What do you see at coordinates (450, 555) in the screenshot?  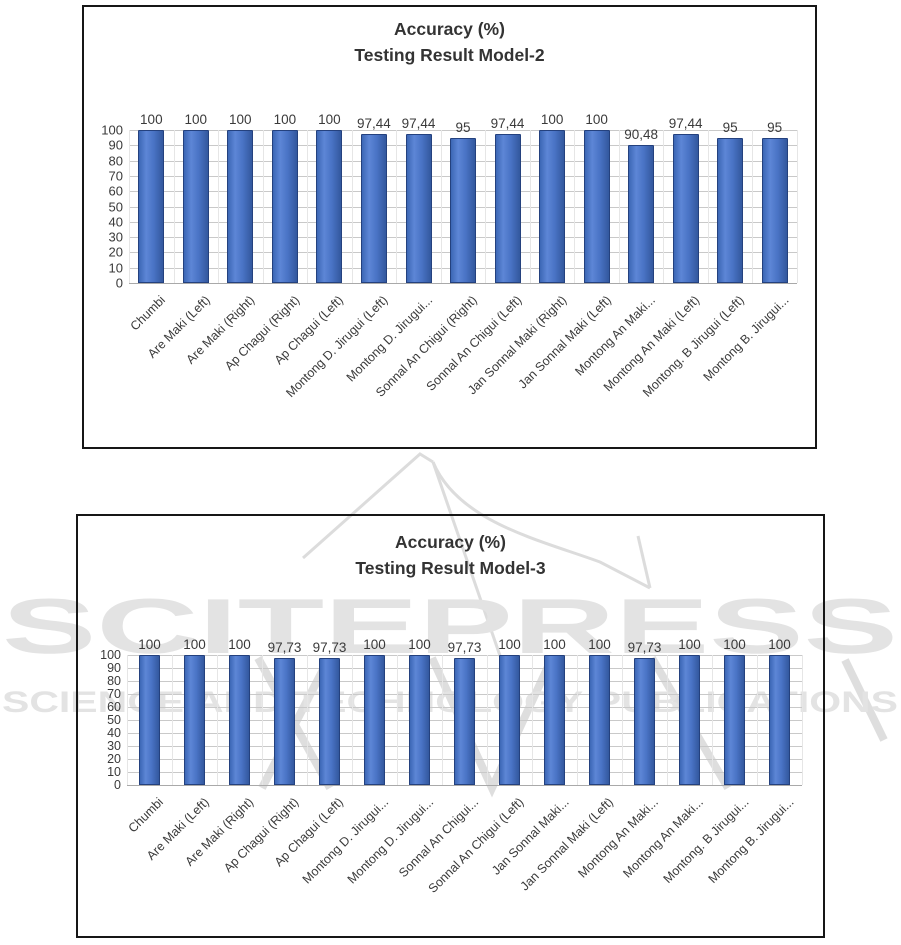 I see `chart-title: Accuracy (%) Testing Result Model-3` at bounding box center [450, 555].